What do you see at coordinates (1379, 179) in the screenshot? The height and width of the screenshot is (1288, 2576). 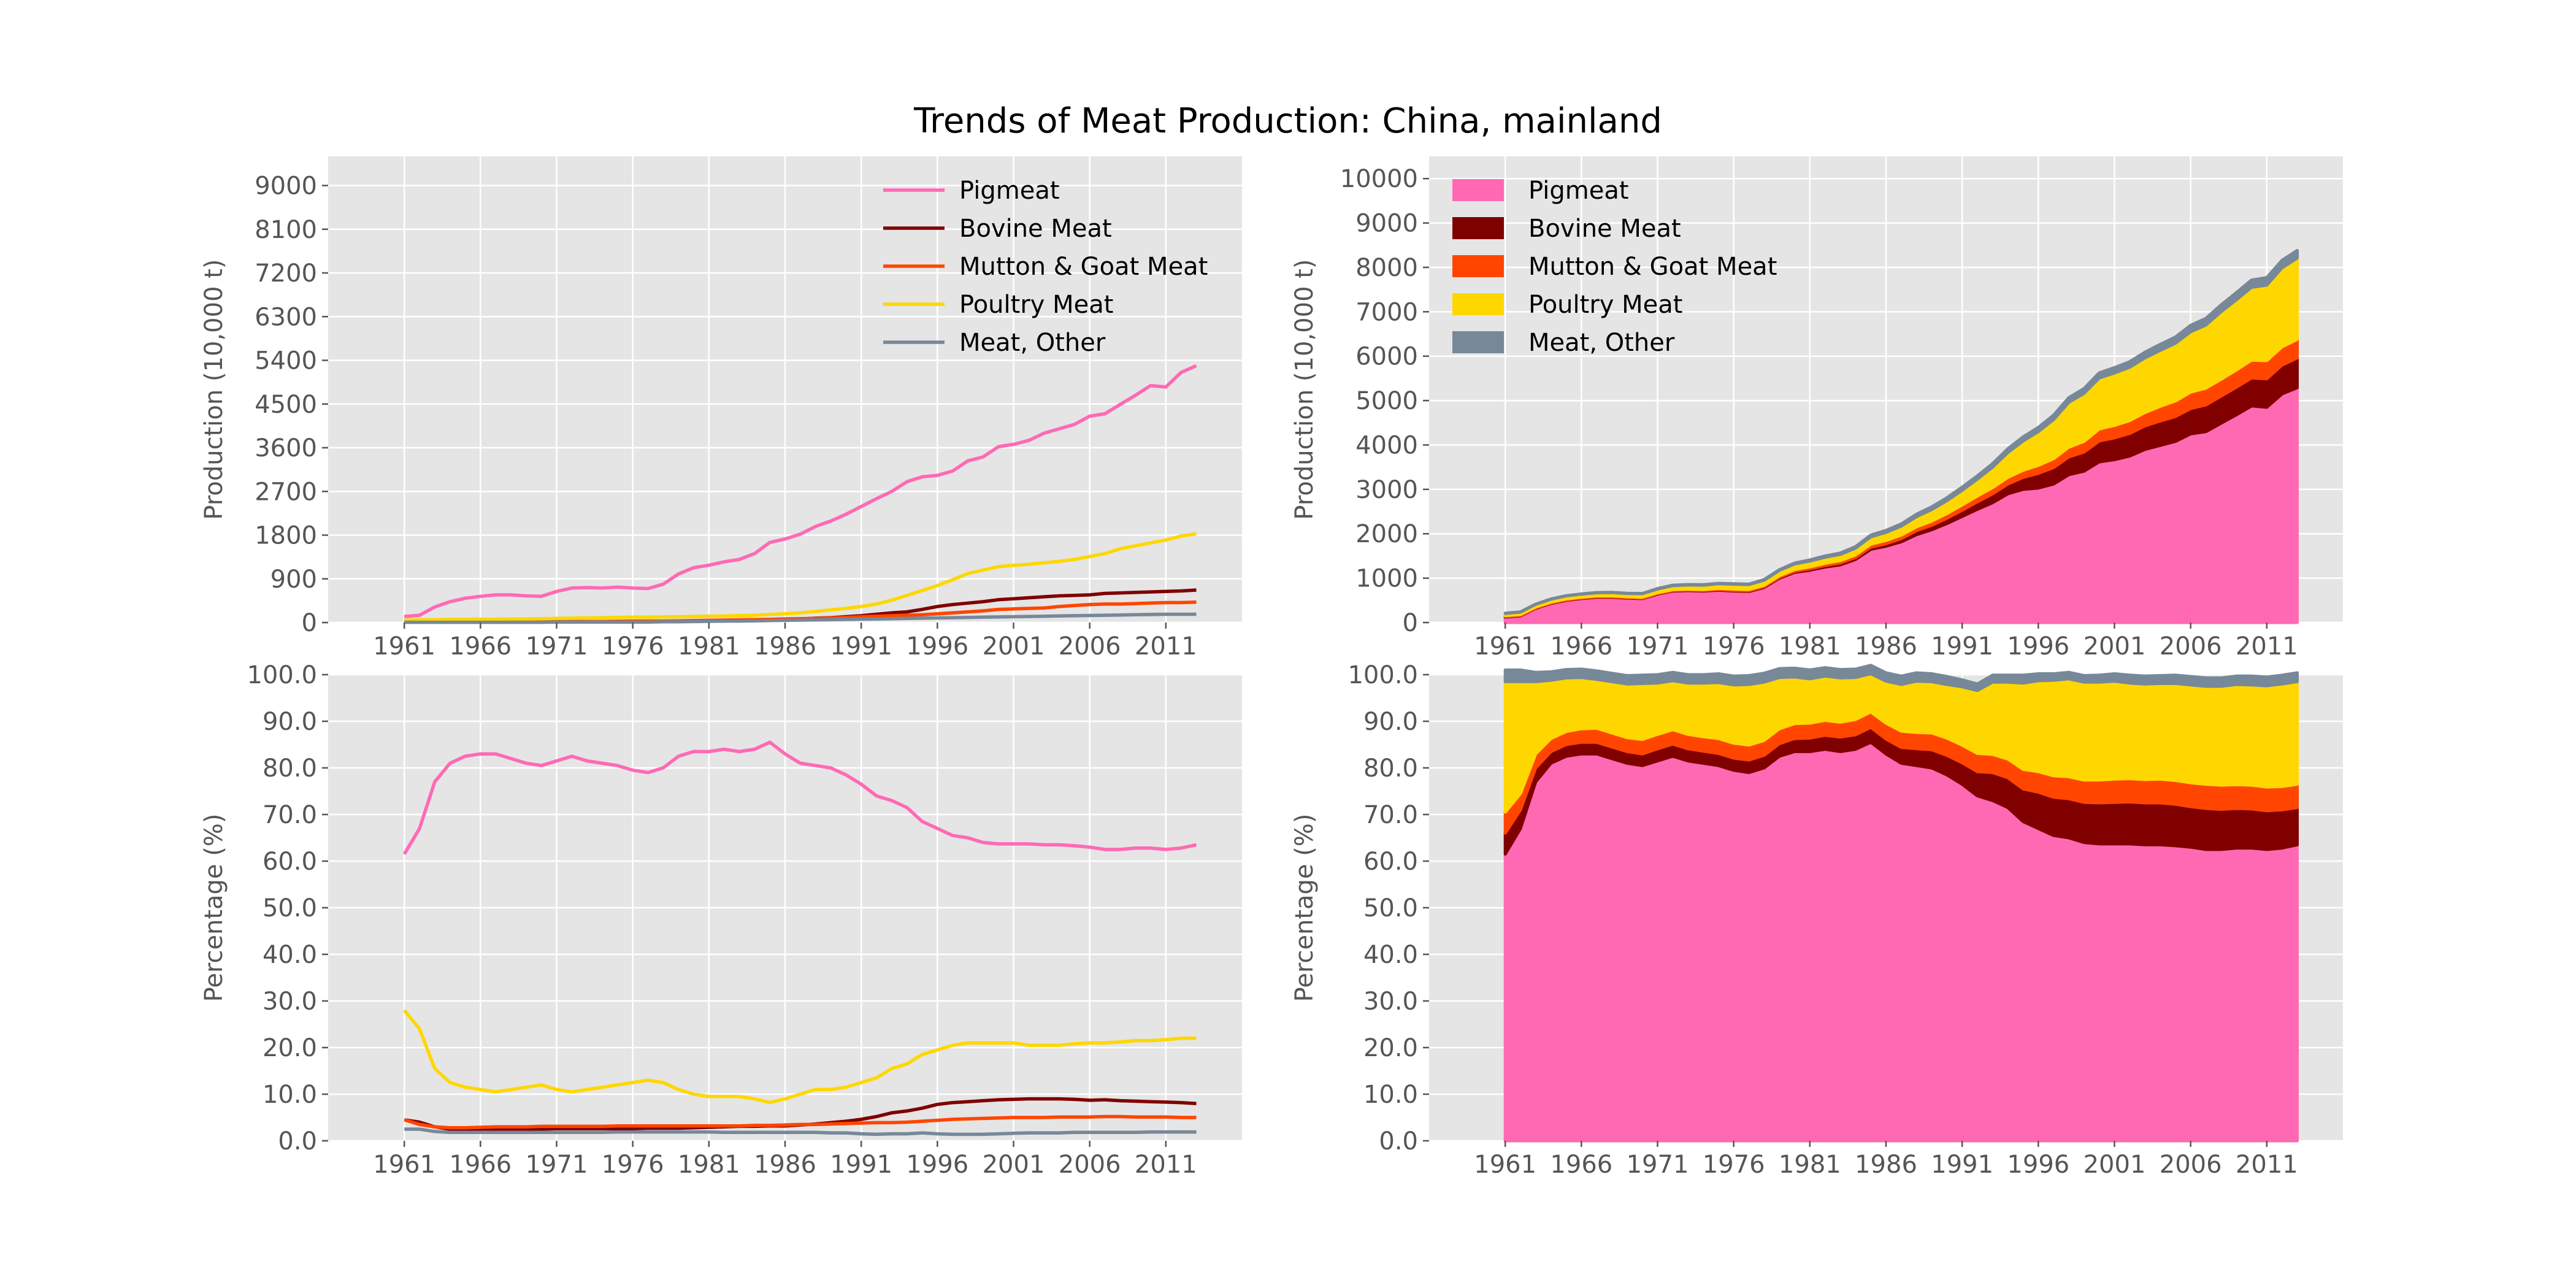 I see `y-tick-label: 10000` at bounding box center [1379, 179].